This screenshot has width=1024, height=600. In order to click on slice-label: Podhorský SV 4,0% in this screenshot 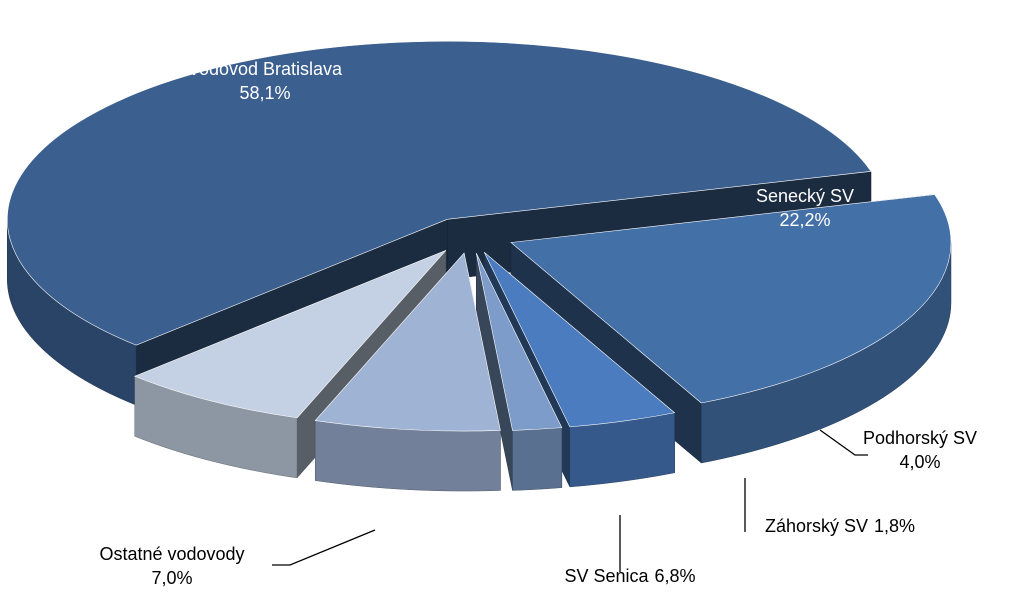, I will do `click(920, 450)`.